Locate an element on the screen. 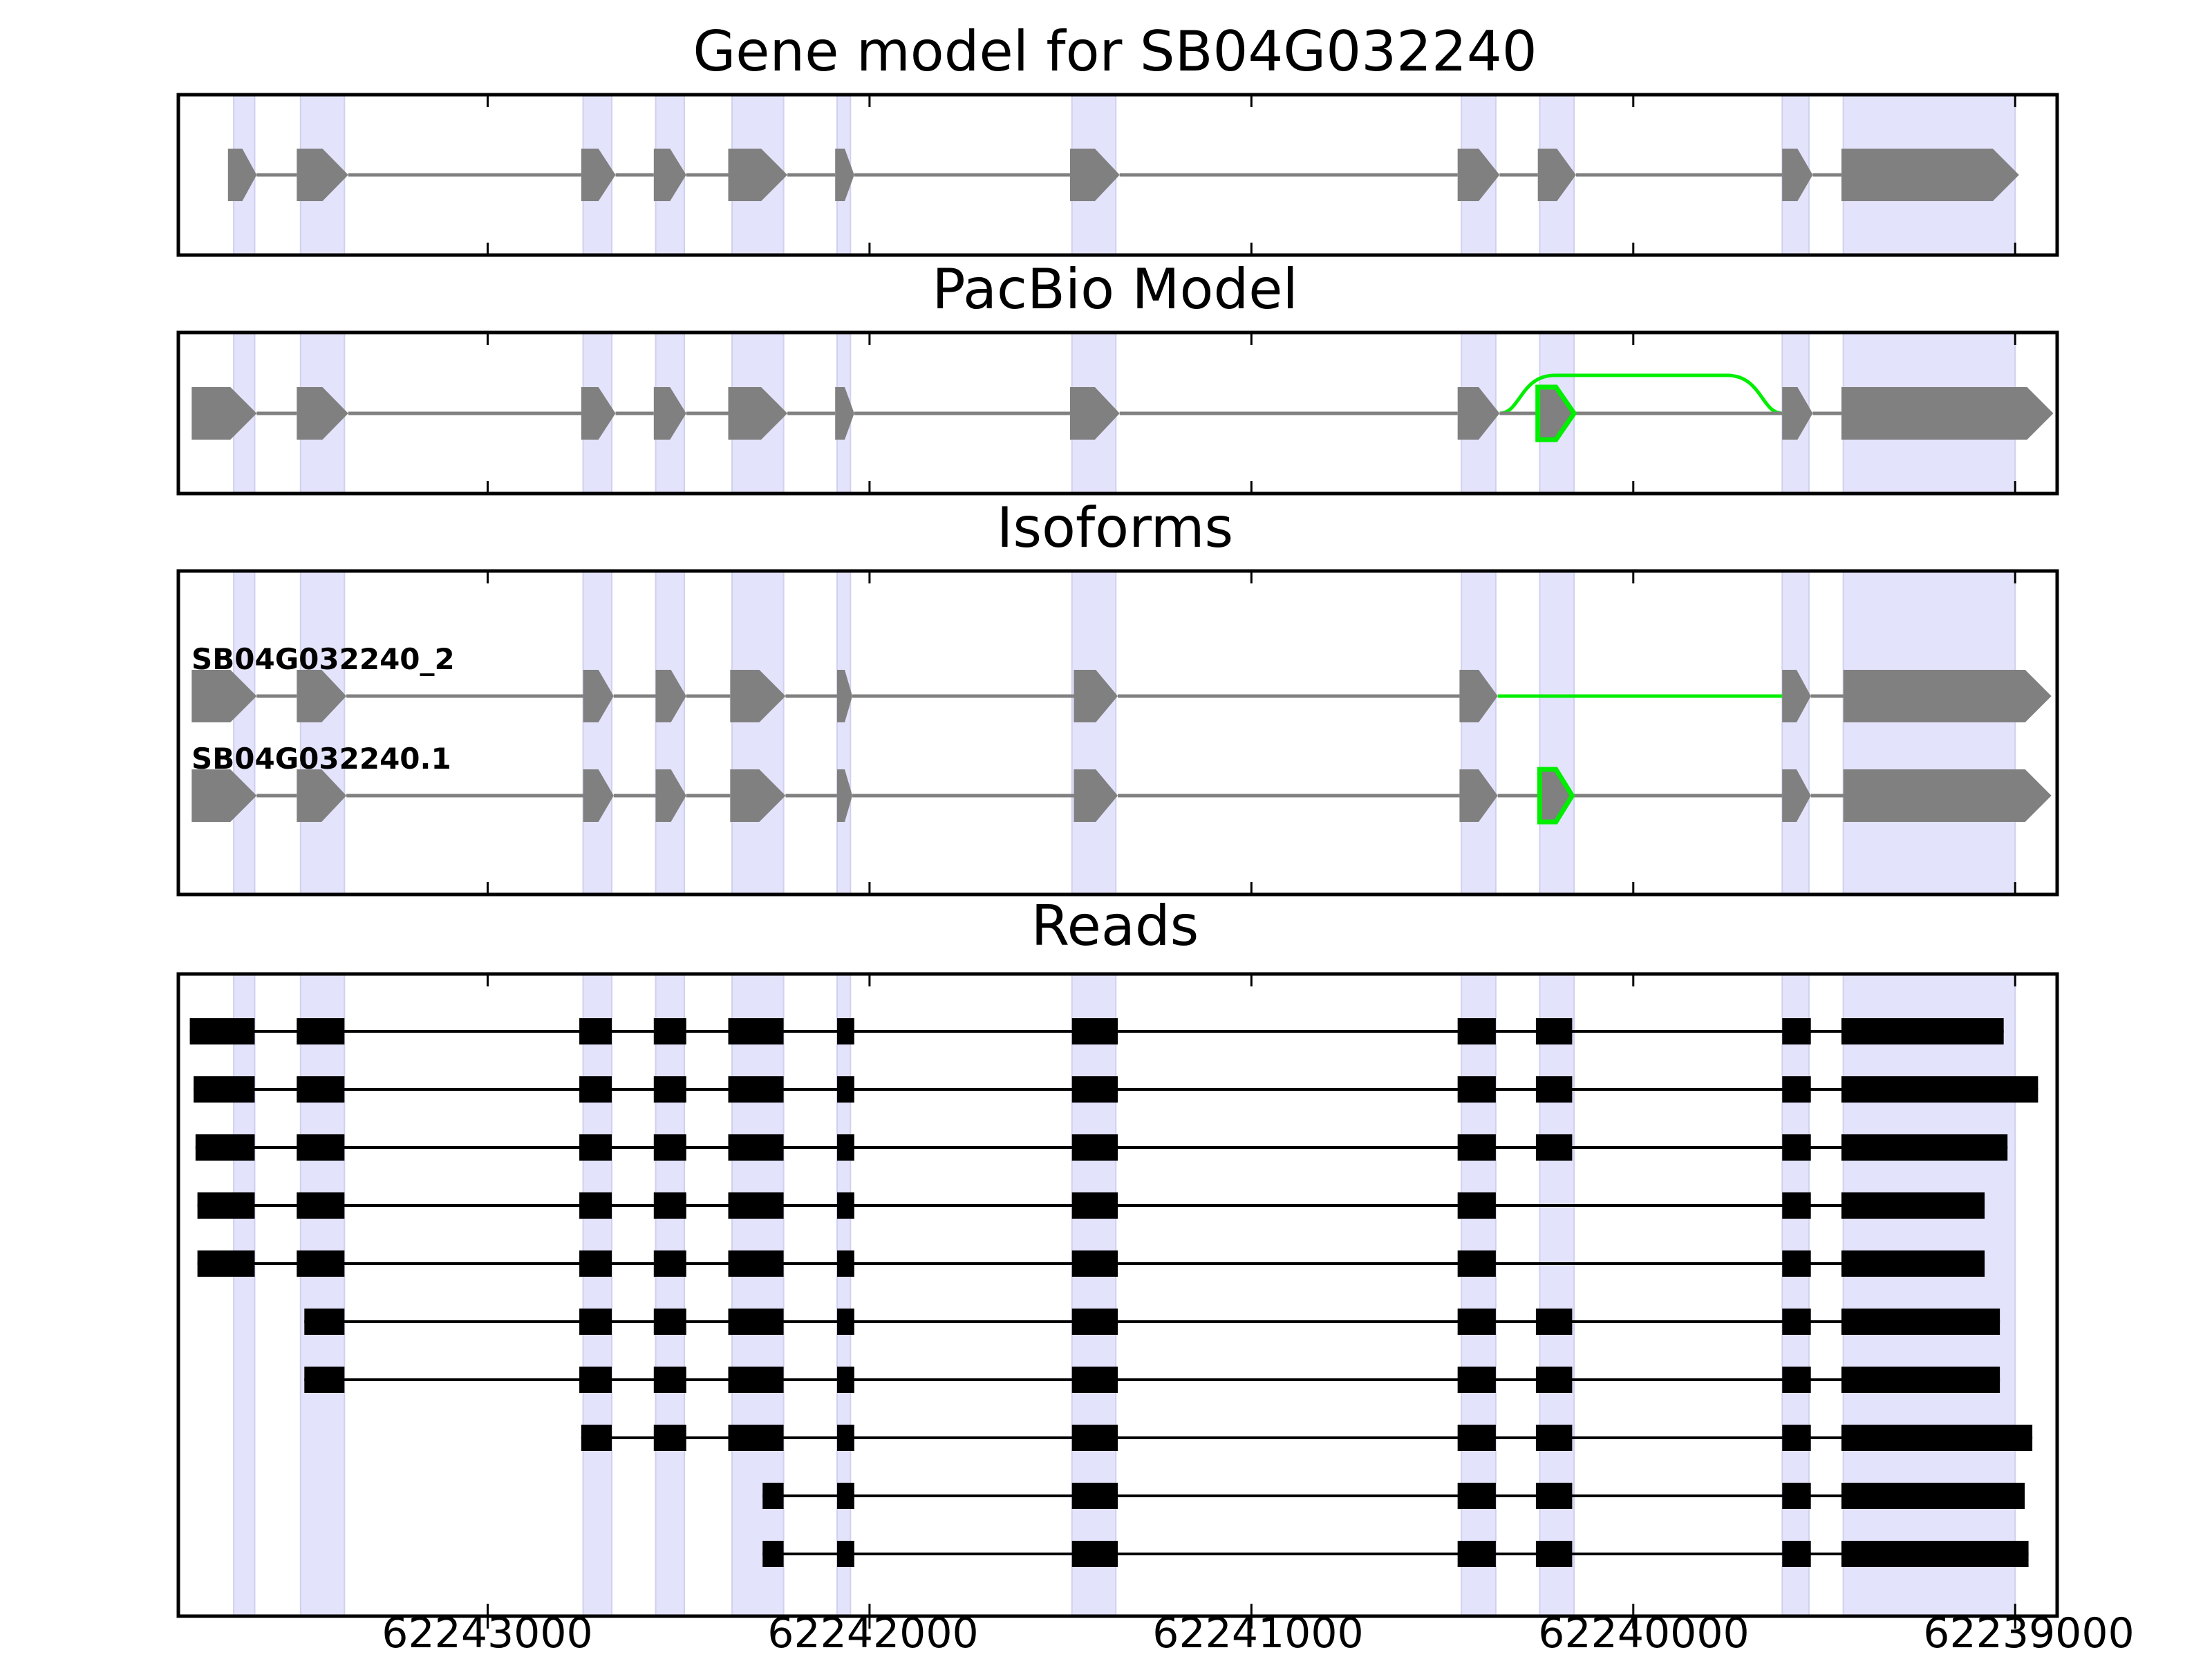 The width and height of the screenshot is (2212, 1659). gene-model-panel: Gene model for SB04G032240 is located at coordinates (1117, 138).